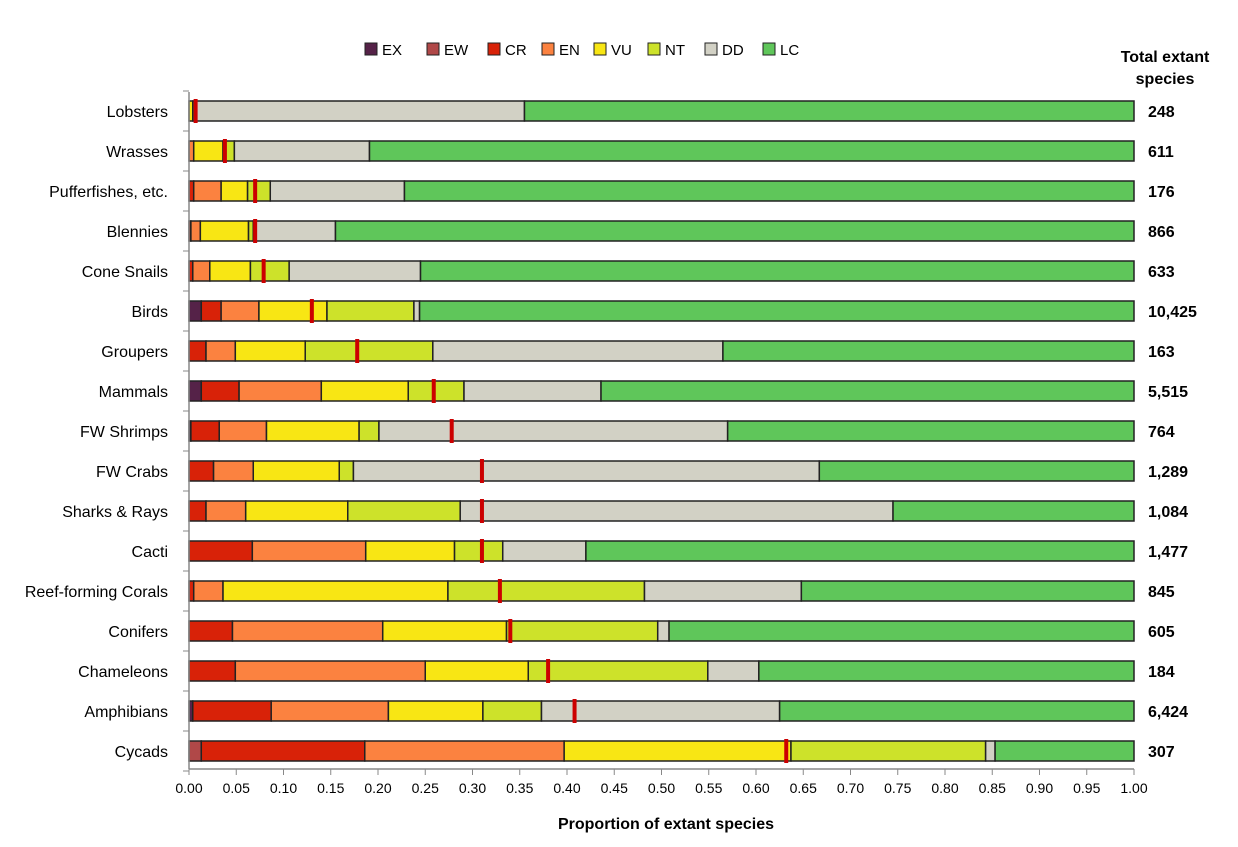 This screenshot has height=847, width=1238. Describe the element at coordinates (150, 312) in the screenshot. I see `category-label: Birds` at that location.